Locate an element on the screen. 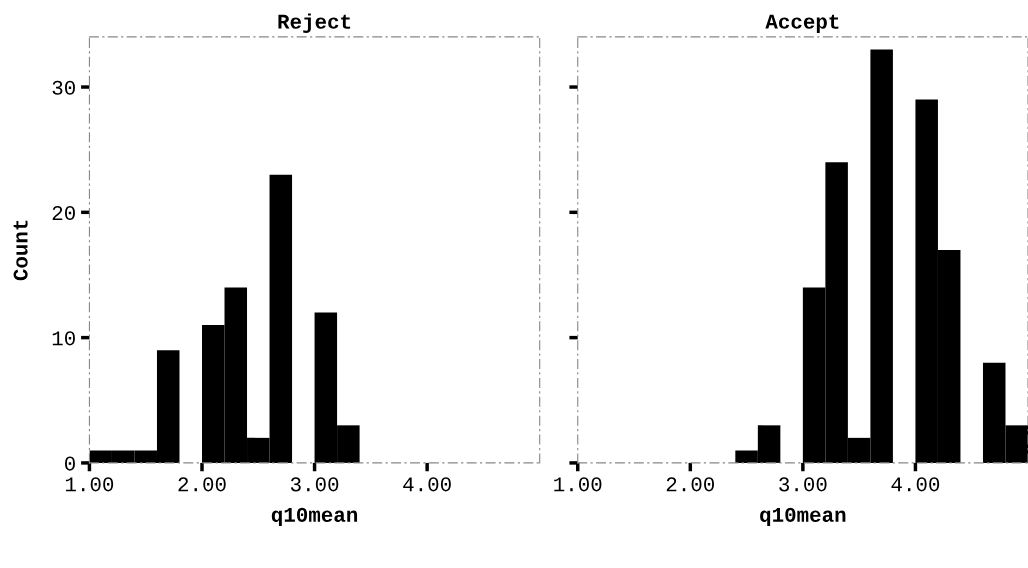 The height and width of the screenshot is (568, 1028). chart-title: Accept is located at coordinates (802, 23).